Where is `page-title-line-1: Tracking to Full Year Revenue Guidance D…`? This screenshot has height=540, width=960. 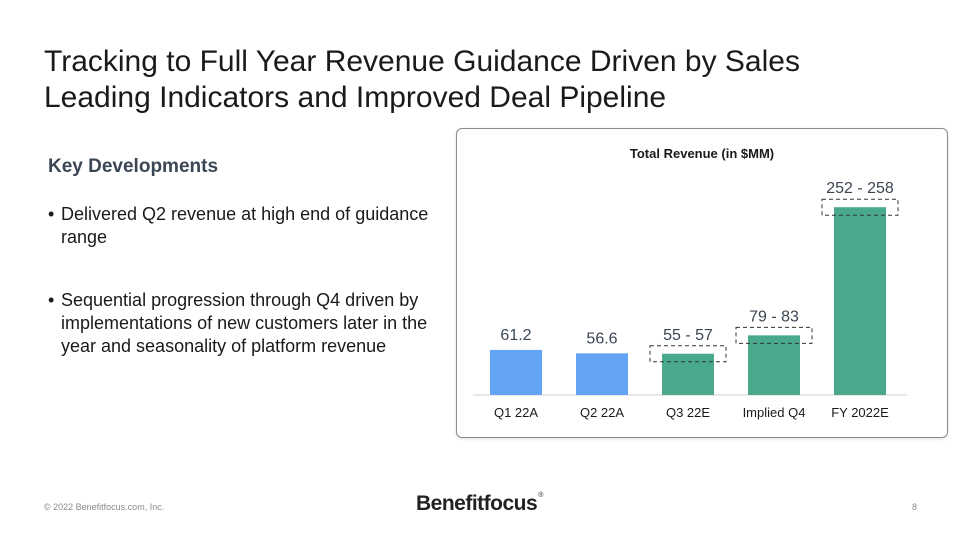
page-title-line-1: Tracking to Full Year Revenue Guidance D… is located at coordinates (422, 61).